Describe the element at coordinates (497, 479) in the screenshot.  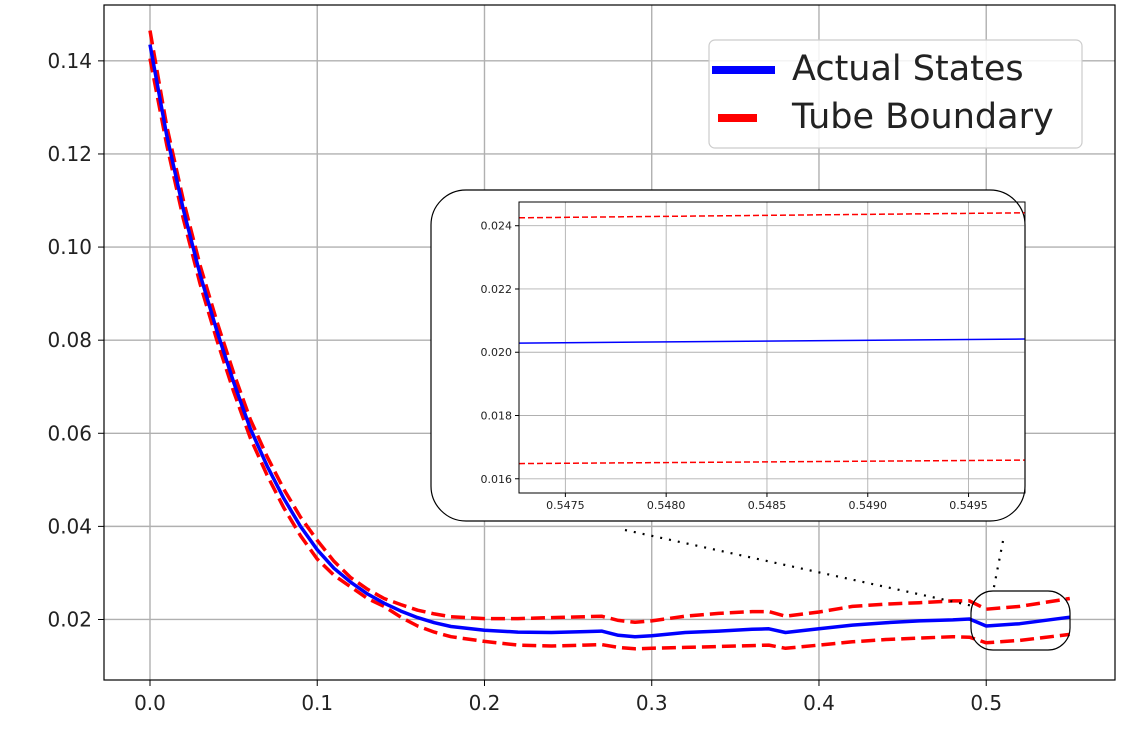
I see `inset-y-tick-label: 0.016` at that location.